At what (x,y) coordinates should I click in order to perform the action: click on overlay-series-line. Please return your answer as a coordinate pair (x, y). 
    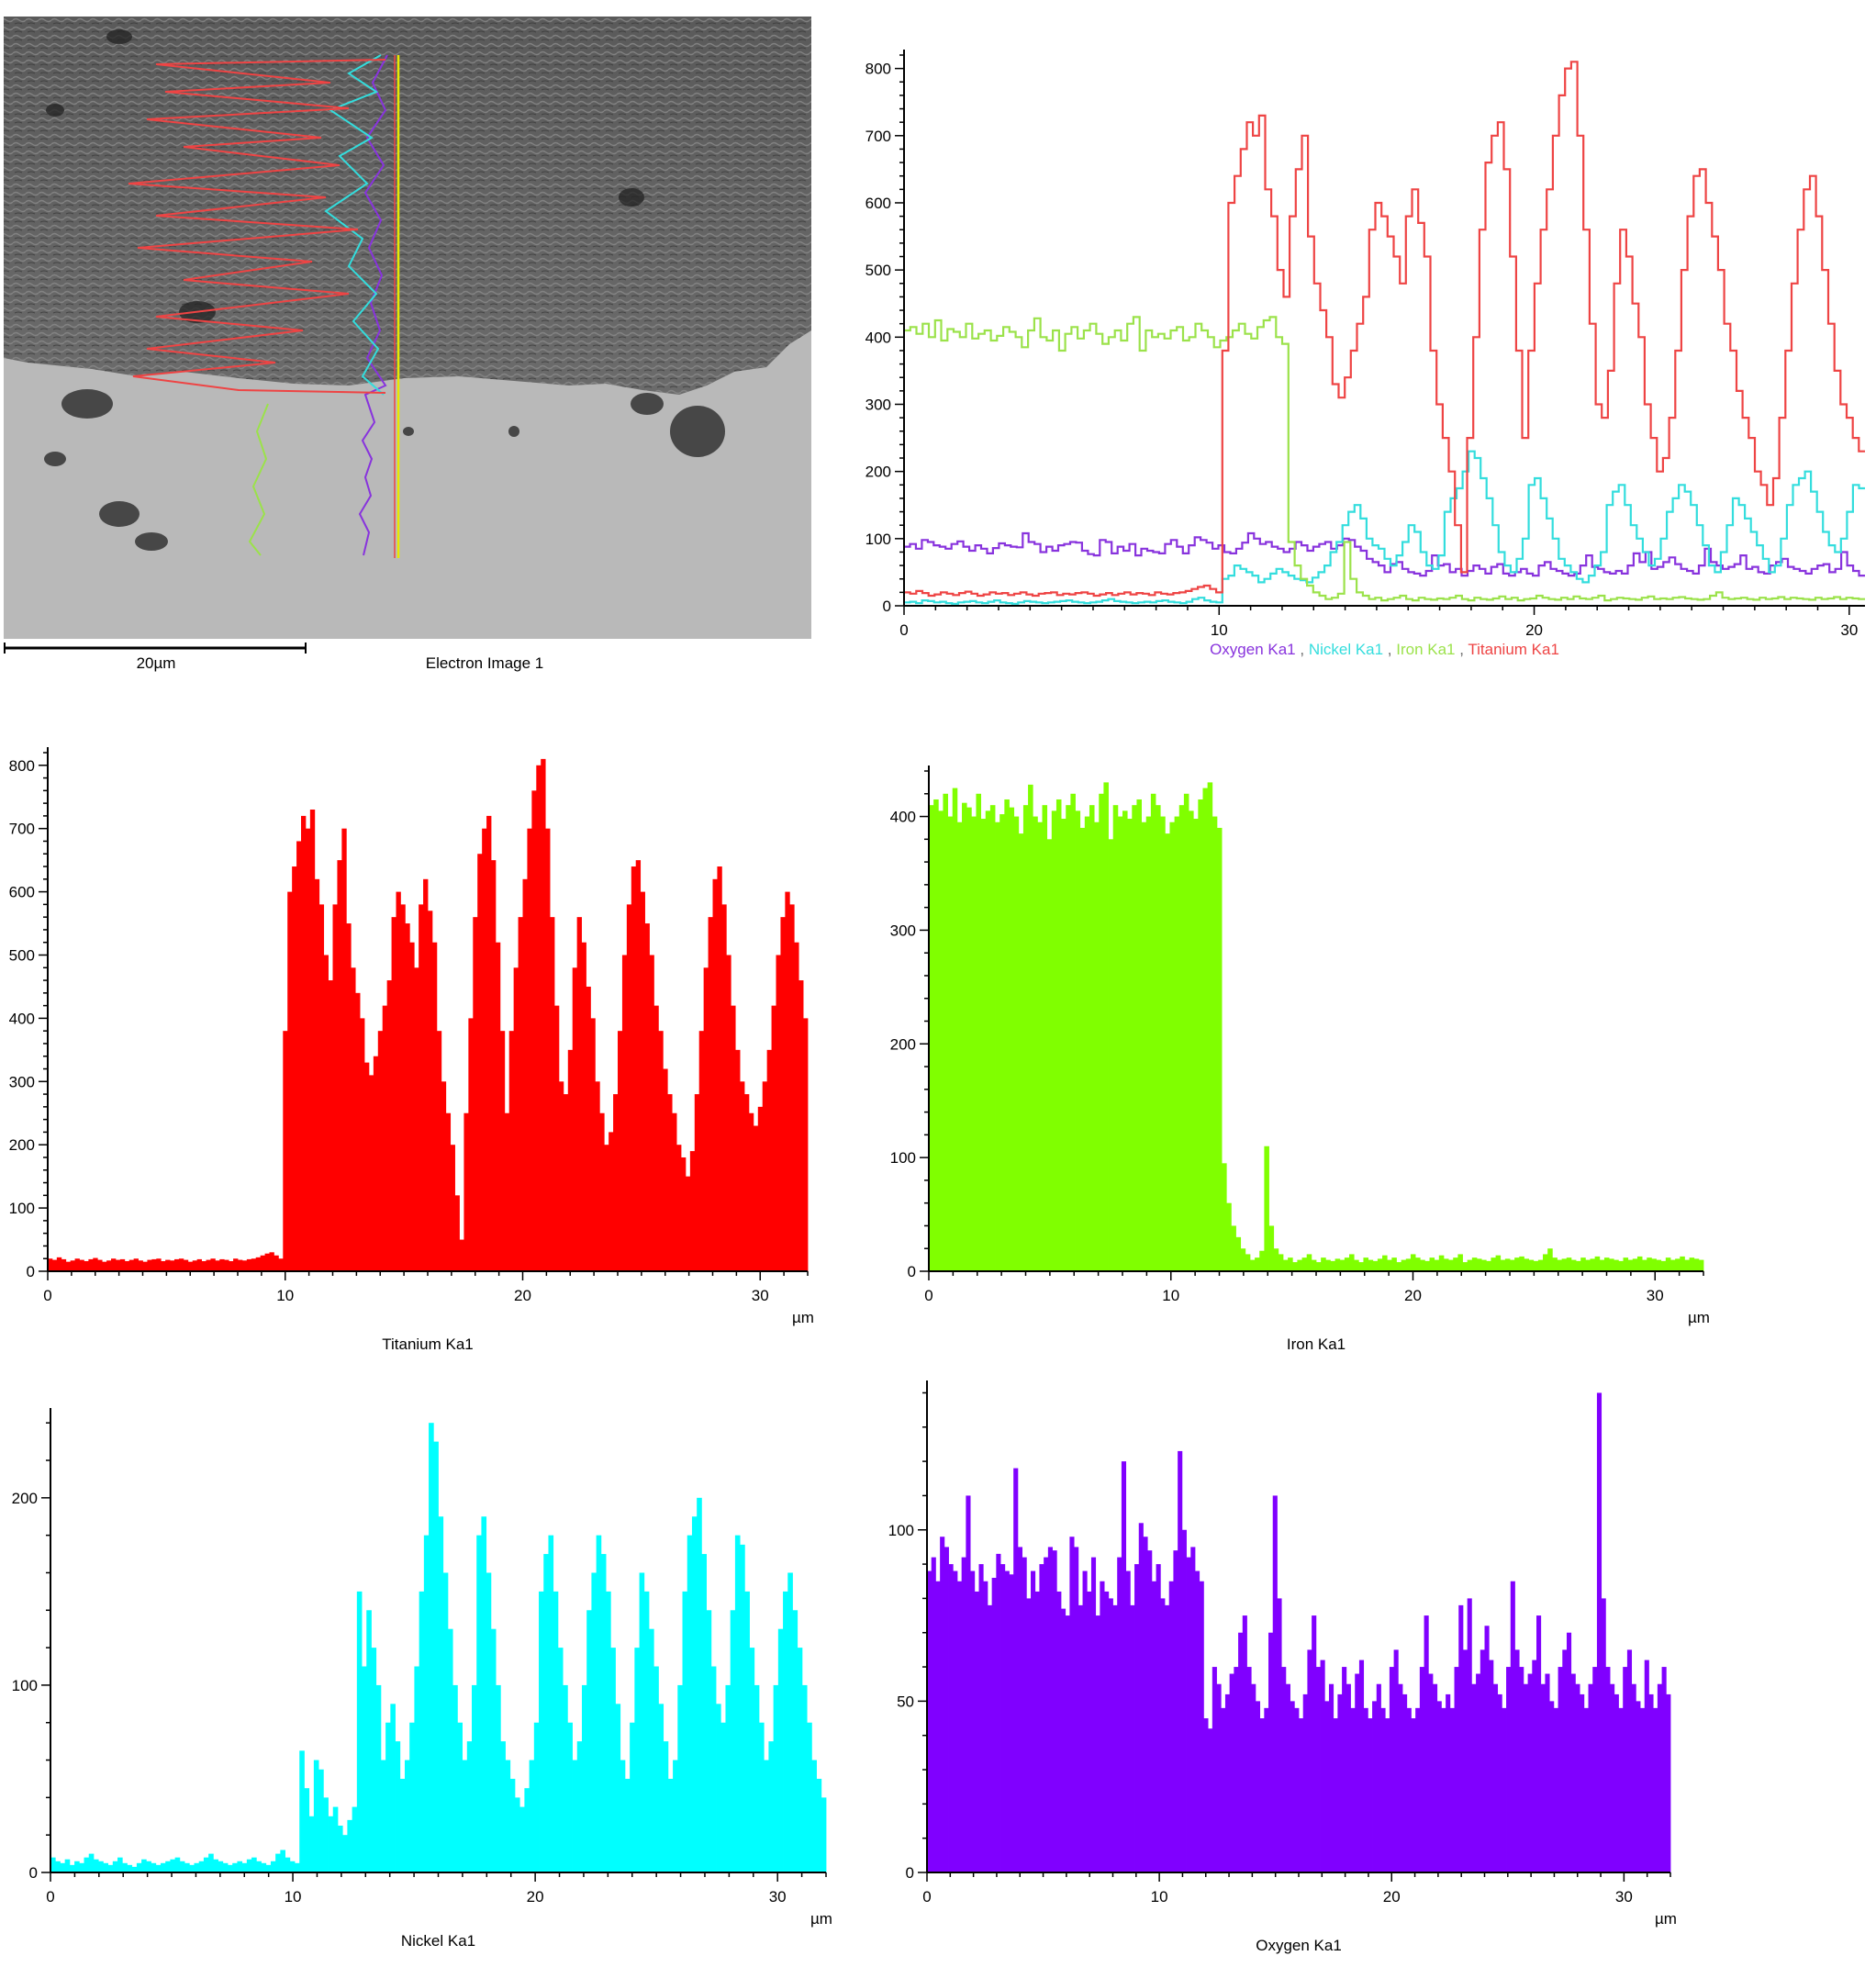
    Looking at the image, I should click on (1384, 554).